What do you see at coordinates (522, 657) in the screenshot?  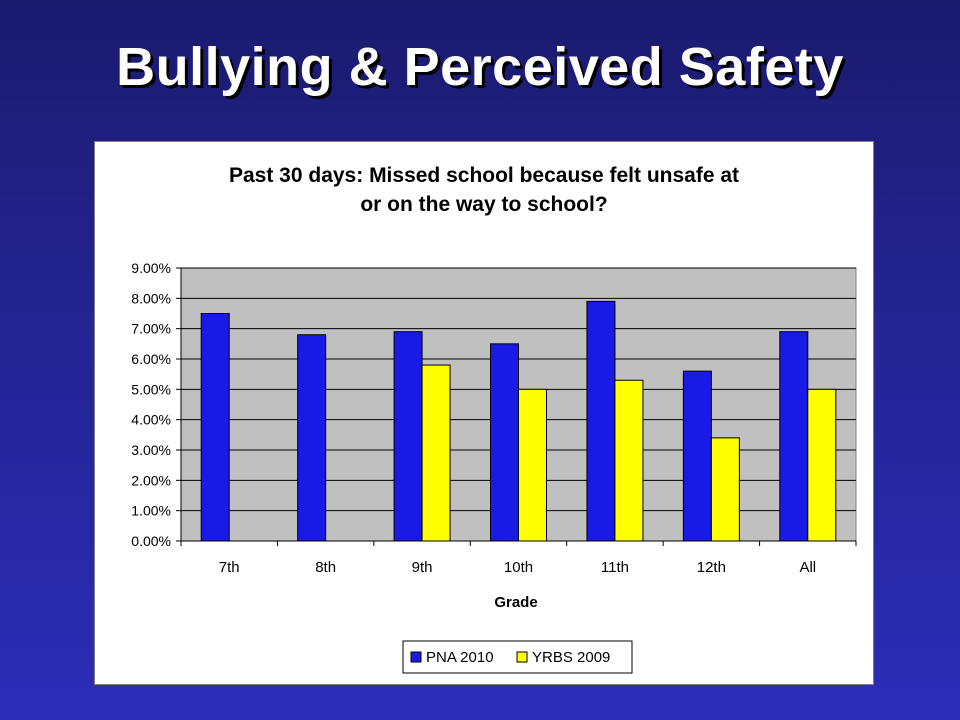 I see `legend-swatch-yrbs` at bounding box center [522, 657].